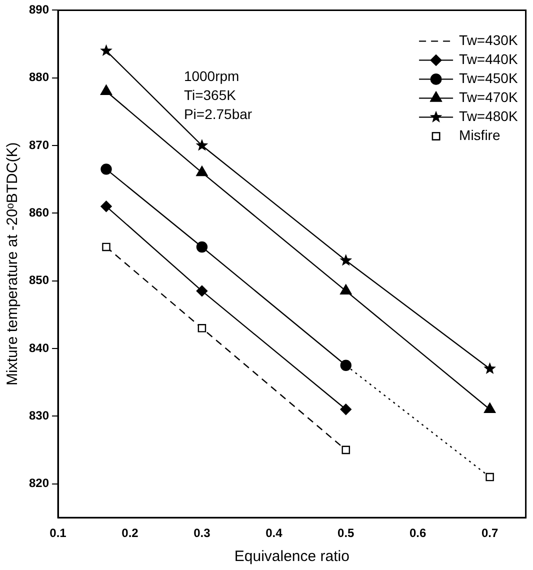 The height and width of the screenshot is (570, 533). What do you see at coordinates (292, 557) in the screenshot?
I see `x-axis-title: Equivalence ratio` at bounding box center [292, 557].